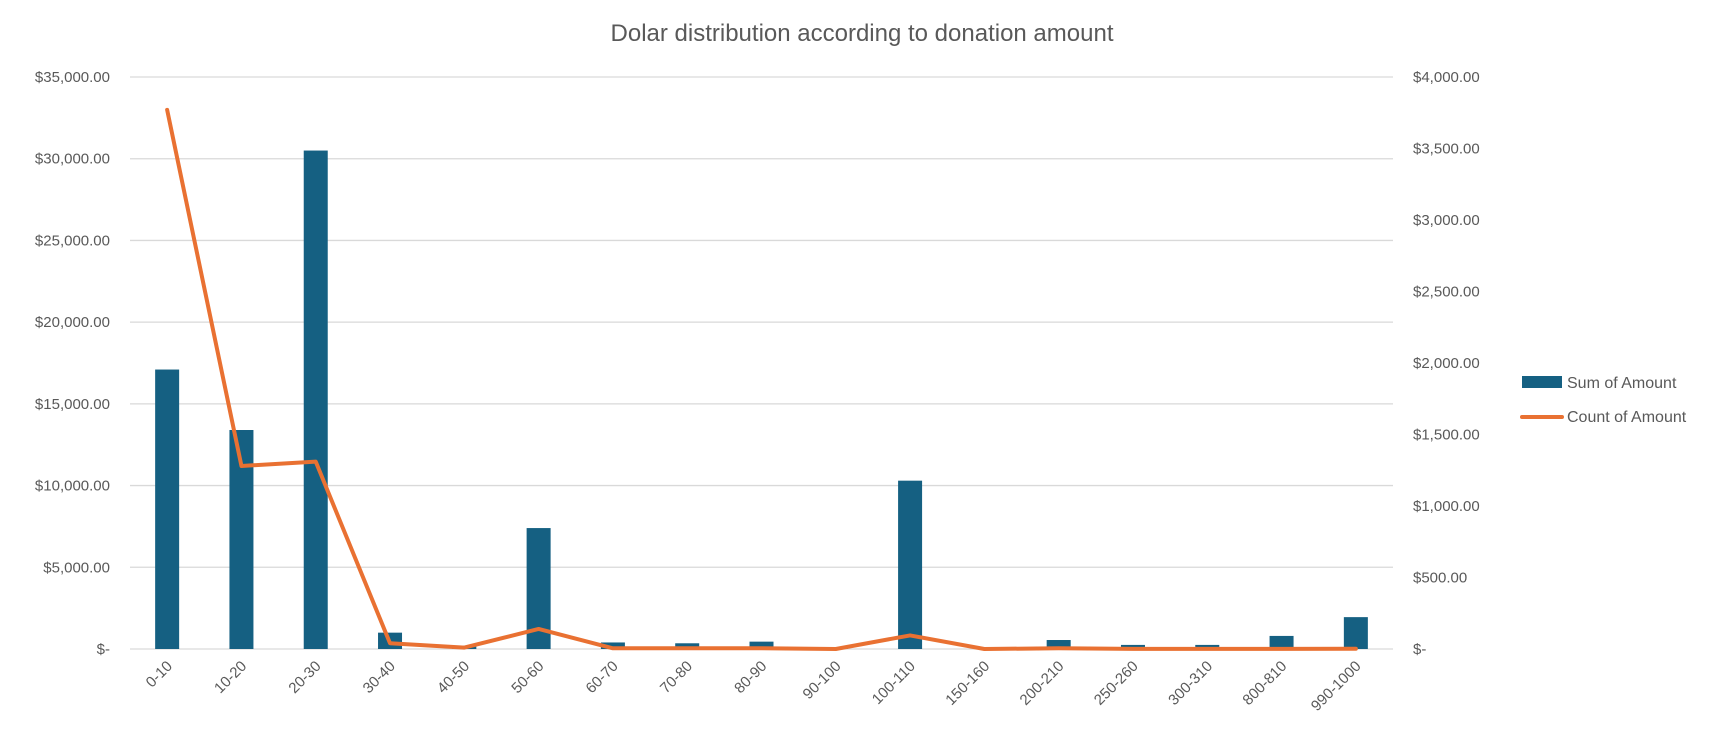 The width and height of the screenshot is (1723, 744). Describe the element at coordinates (1622, 383) in the screenshot. I see `legend-label-sum: Sum of Amount` at that location.